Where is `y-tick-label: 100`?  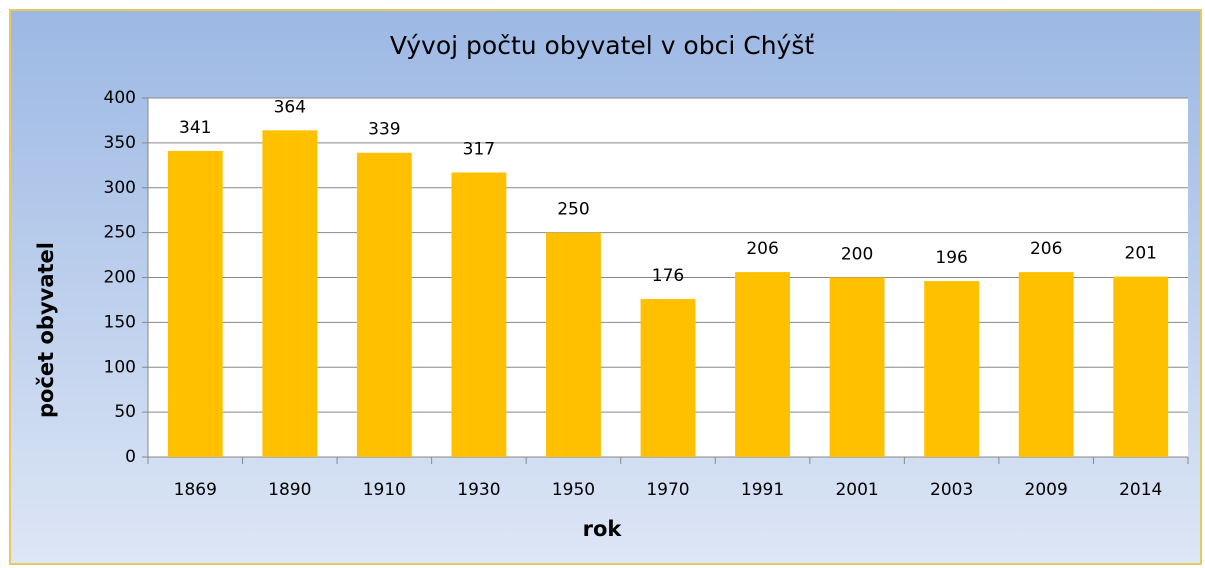 y-tick-label: 100 is located at coordinates (120, 367).